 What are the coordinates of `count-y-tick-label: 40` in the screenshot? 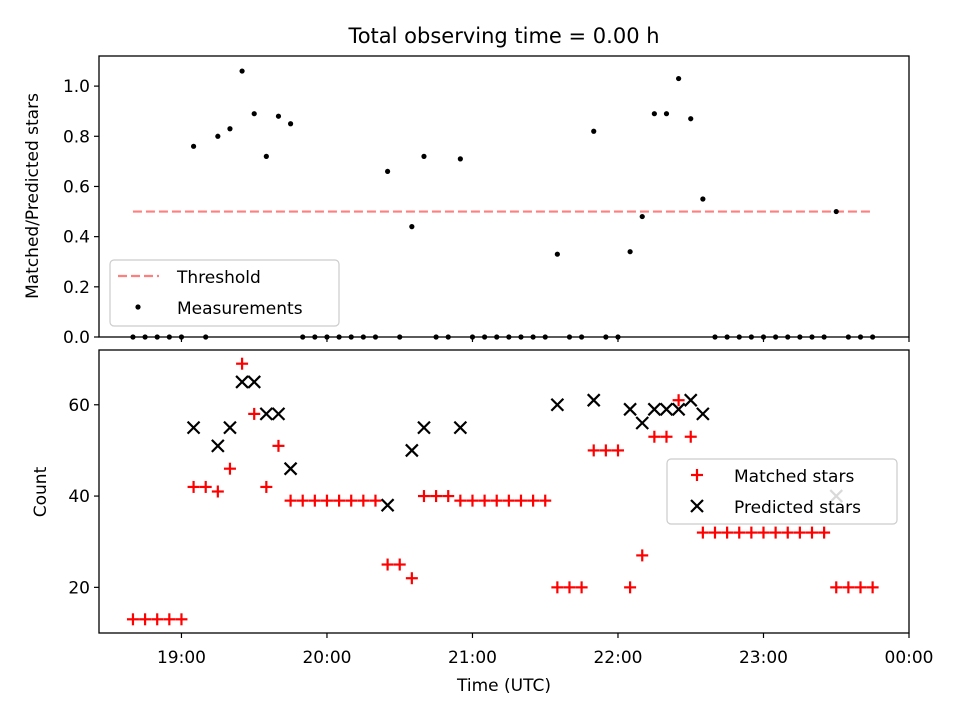 It's located at (79, 497).